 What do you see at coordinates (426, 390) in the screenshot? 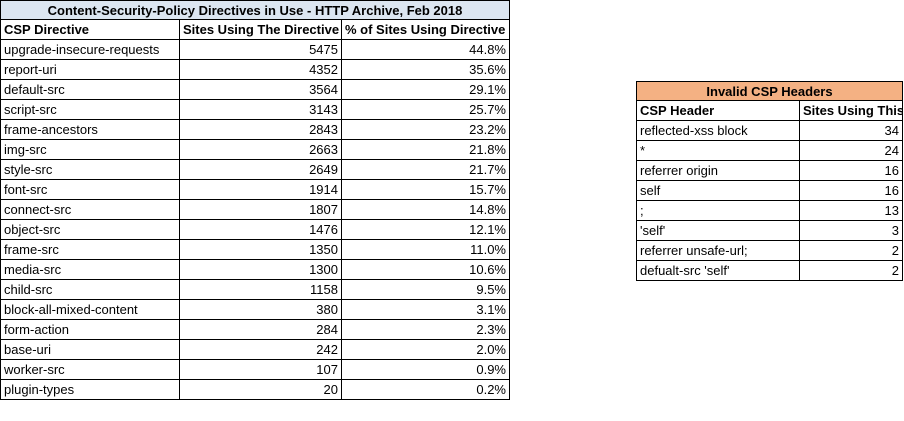
I see `table-cell: 0.2%` at bounding box center [426, 390].